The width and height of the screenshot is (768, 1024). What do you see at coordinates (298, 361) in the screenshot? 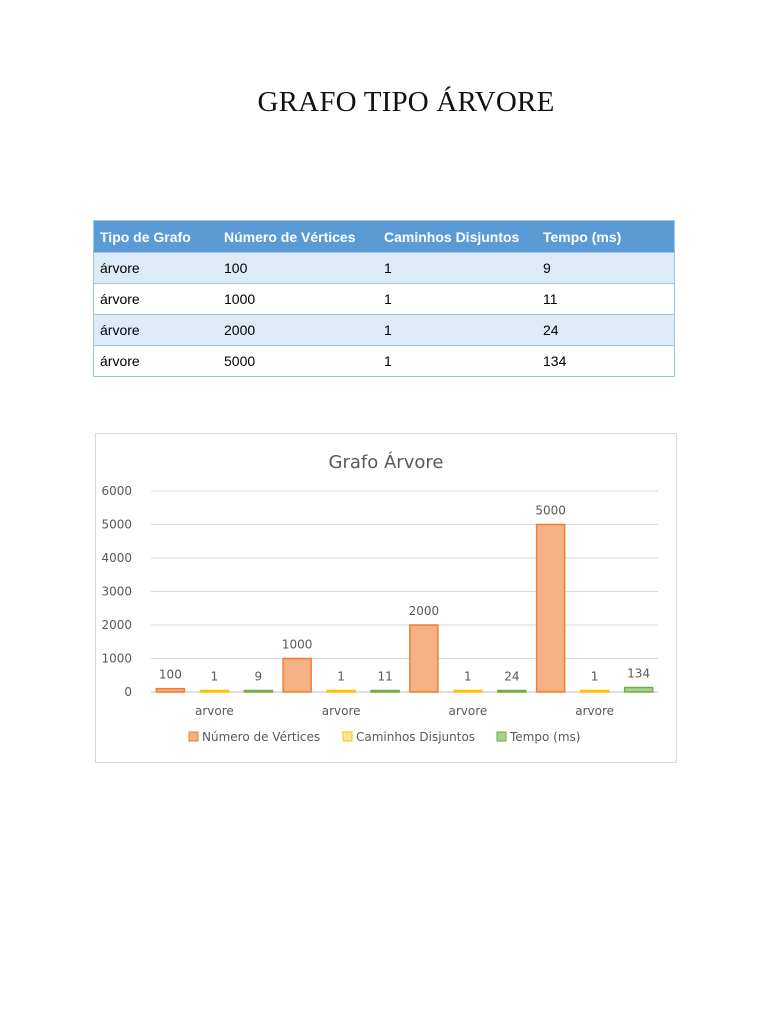
I see `table-cell: 5000` at bounding box center [298, 361].